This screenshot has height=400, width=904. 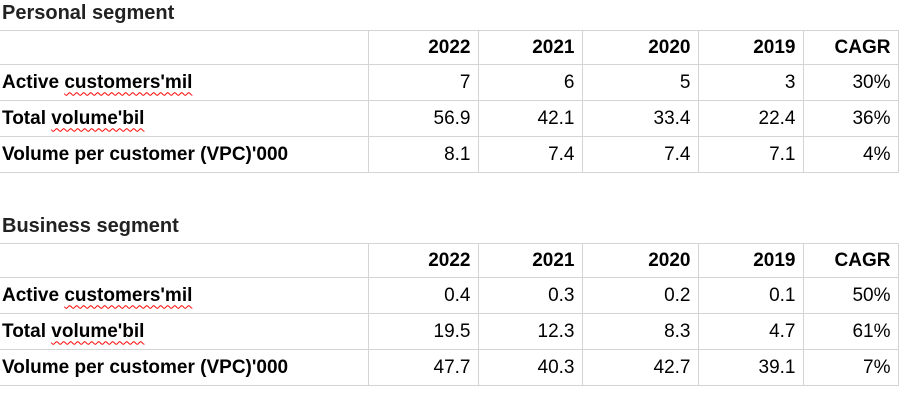 What do you see at coordinates (640, 295) in the screenshot?
I see `value-cell: 0.2` at bounding box center [640, 295].